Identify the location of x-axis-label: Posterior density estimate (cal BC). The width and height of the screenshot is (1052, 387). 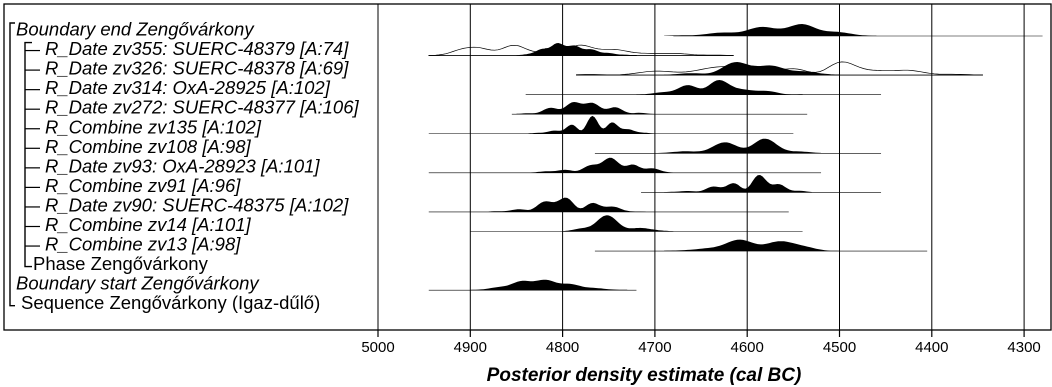
(644, 375).